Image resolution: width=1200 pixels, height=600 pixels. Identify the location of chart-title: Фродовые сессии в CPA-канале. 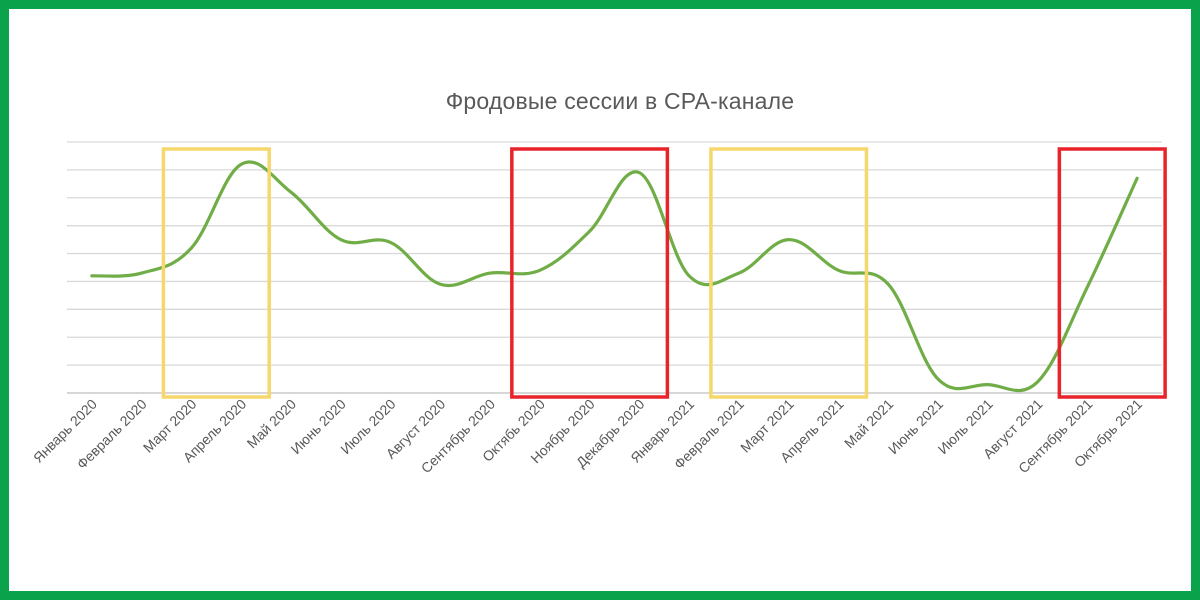
(620, 101).